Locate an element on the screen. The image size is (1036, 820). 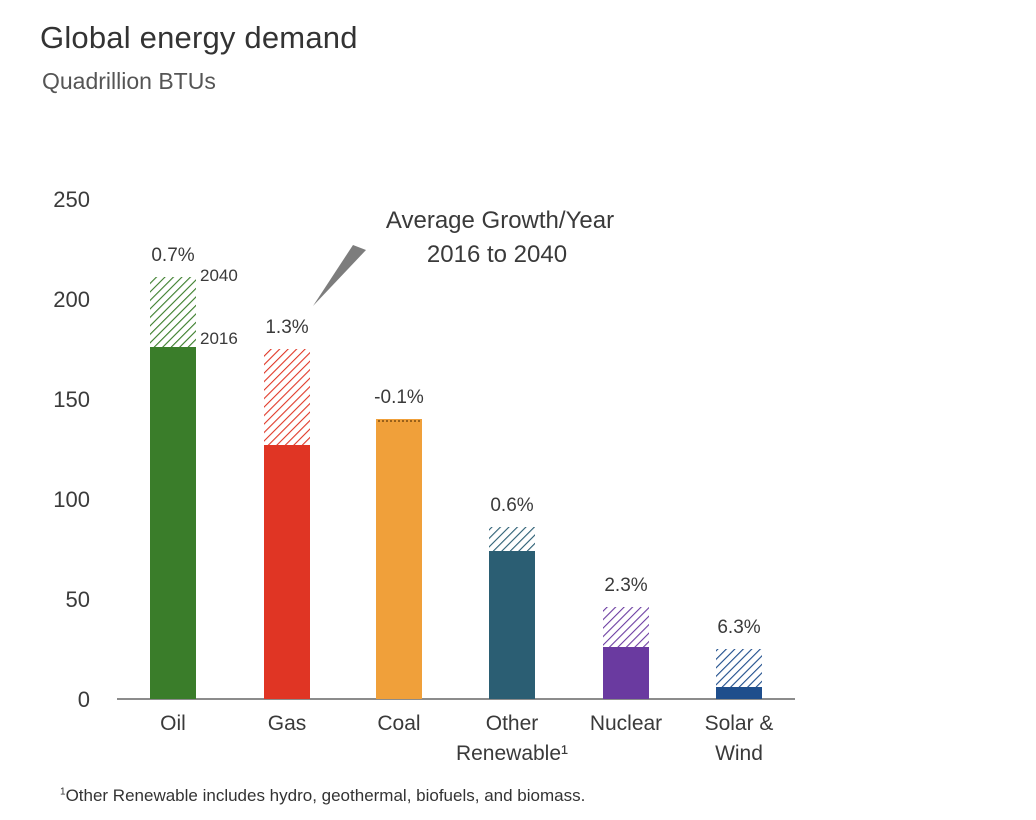
growth-label: 0.7% is located at coordinates (172, 255).